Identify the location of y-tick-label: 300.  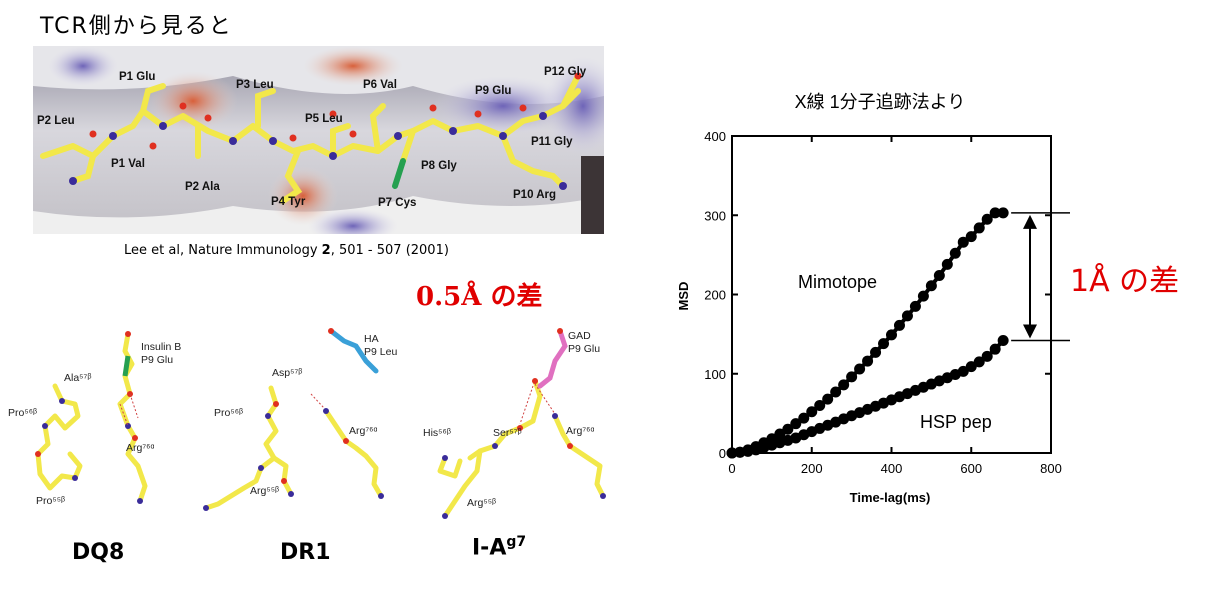
(715, 215).